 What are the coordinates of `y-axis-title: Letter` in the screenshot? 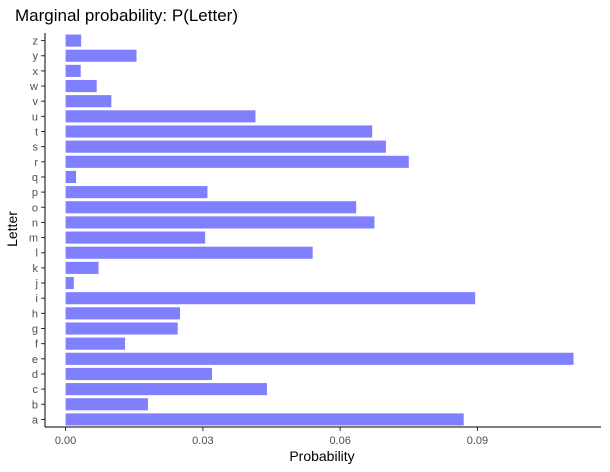 It's located at (12, 229).